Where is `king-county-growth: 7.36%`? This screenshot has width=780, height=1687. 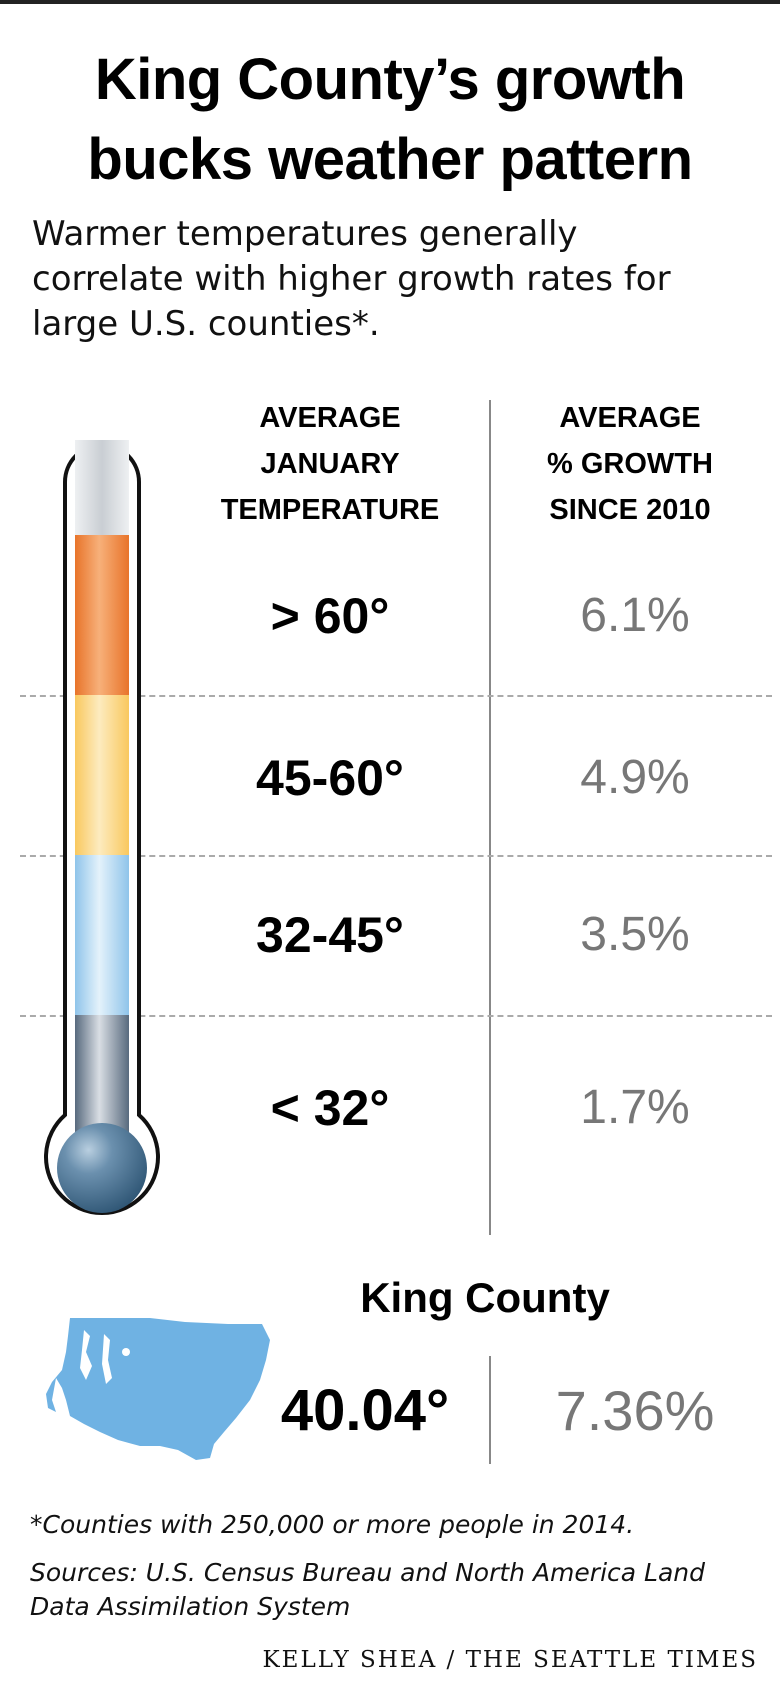 king-county-growth: 7.36% is located at coordinates (635, 1410).